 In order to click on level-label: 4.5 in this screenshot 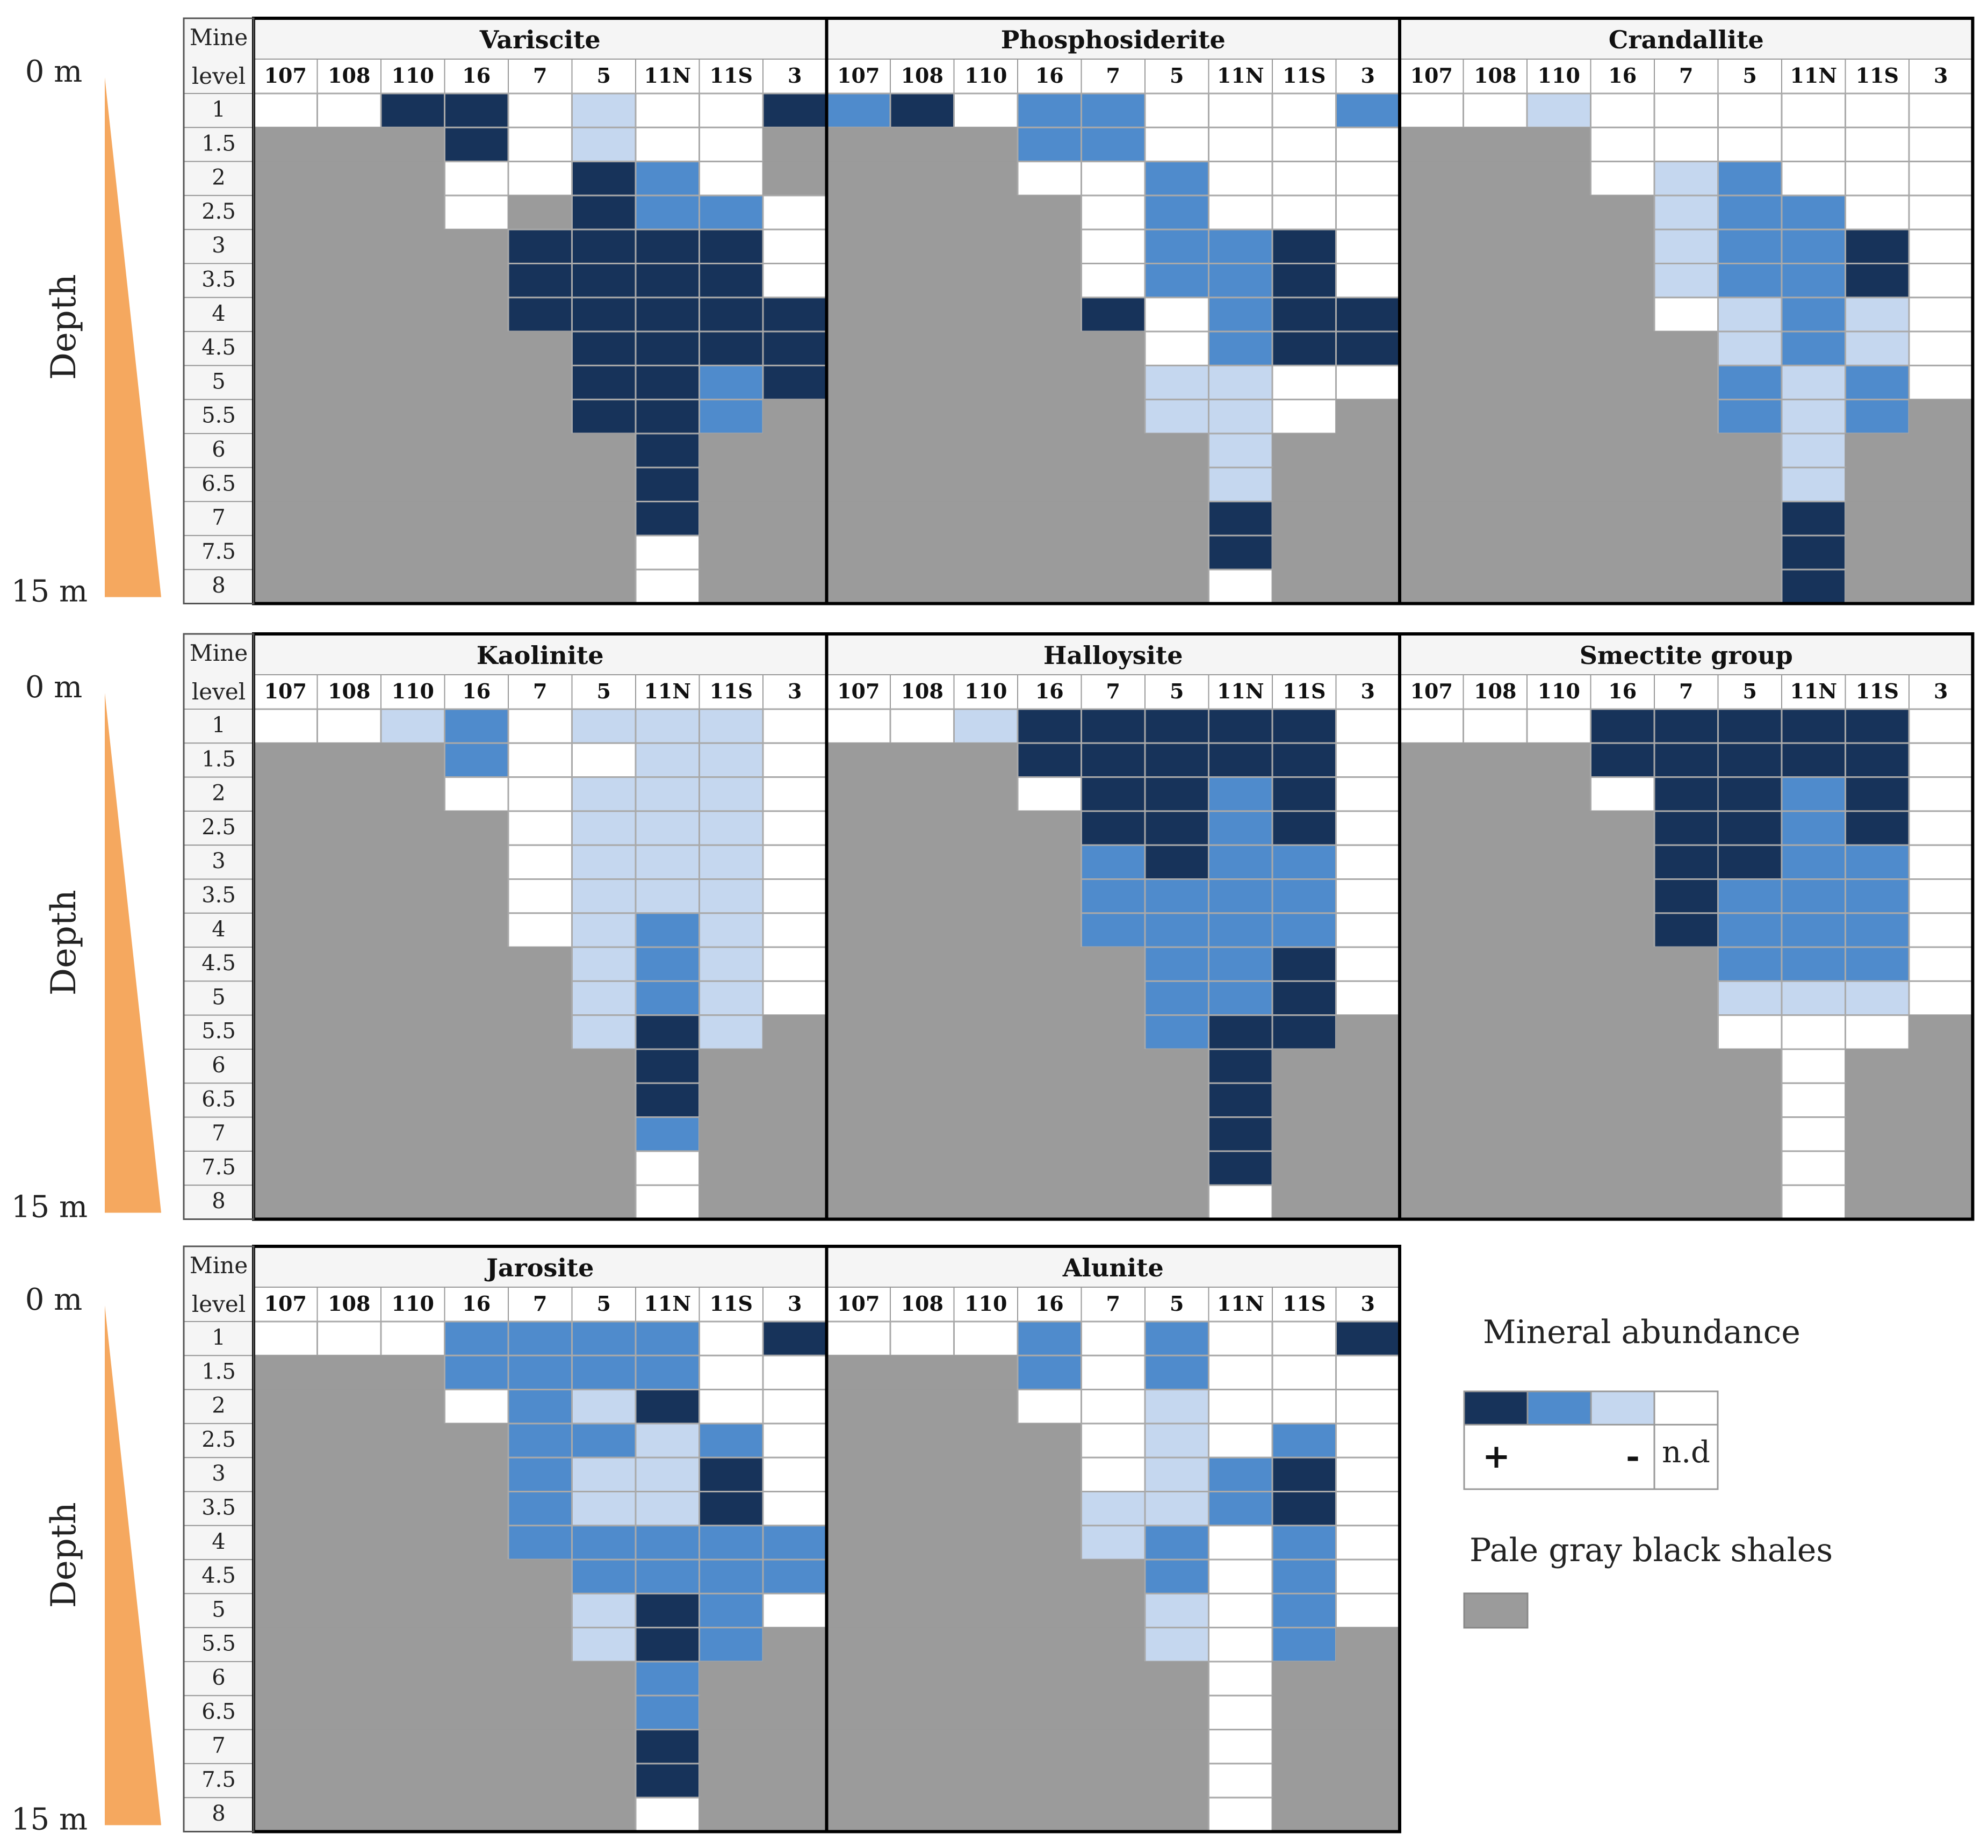, I will do `click(218, 963)`.